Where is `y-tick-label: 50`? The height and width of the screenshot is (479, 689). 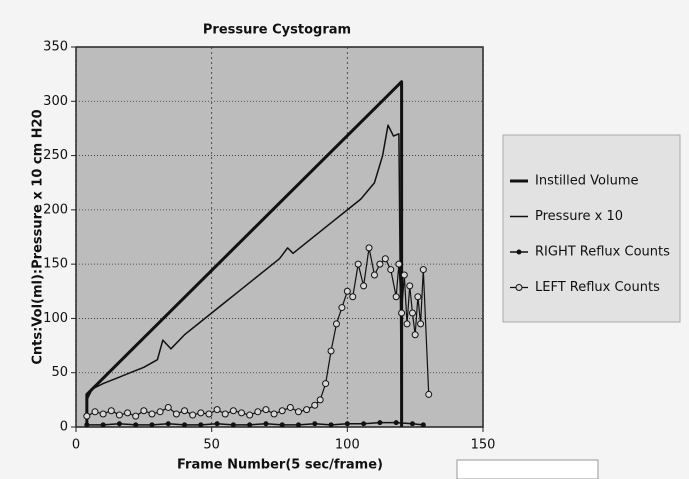
y-tick-label: 50 is located at coordinates (59, 372).